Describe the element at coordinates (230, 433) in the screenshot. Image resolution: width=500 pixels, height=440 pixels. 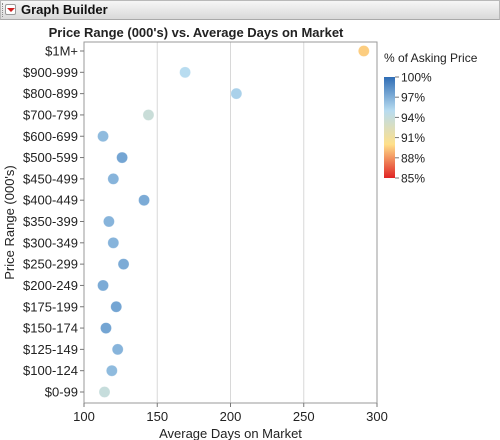
I see `x-axis-label: Average Days on Market` at that location.